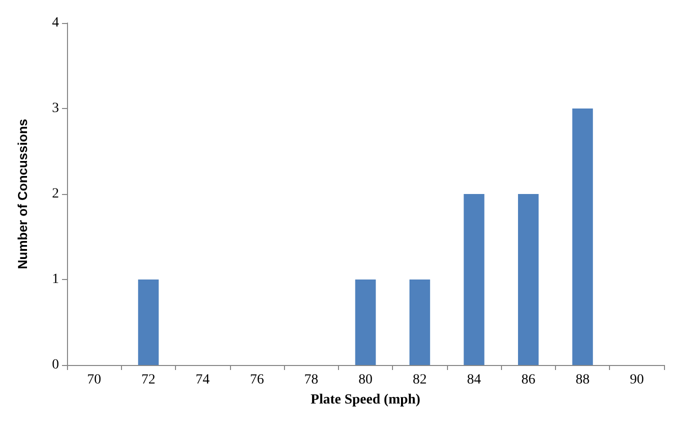 This screenshot has height=425, width=678. Describe the element at coordinates (311, 380) in the screenshot. I see `x-tick-label: 78` at that location.